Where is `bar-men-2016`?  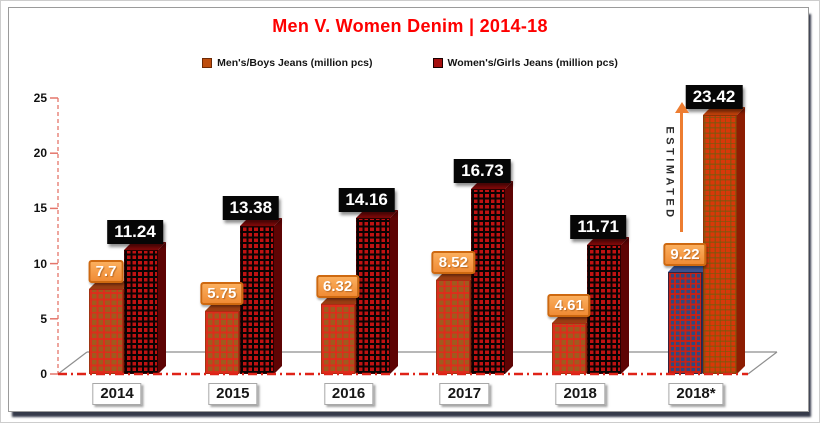 bar-men-2016 is located at coordinates (341, 335).